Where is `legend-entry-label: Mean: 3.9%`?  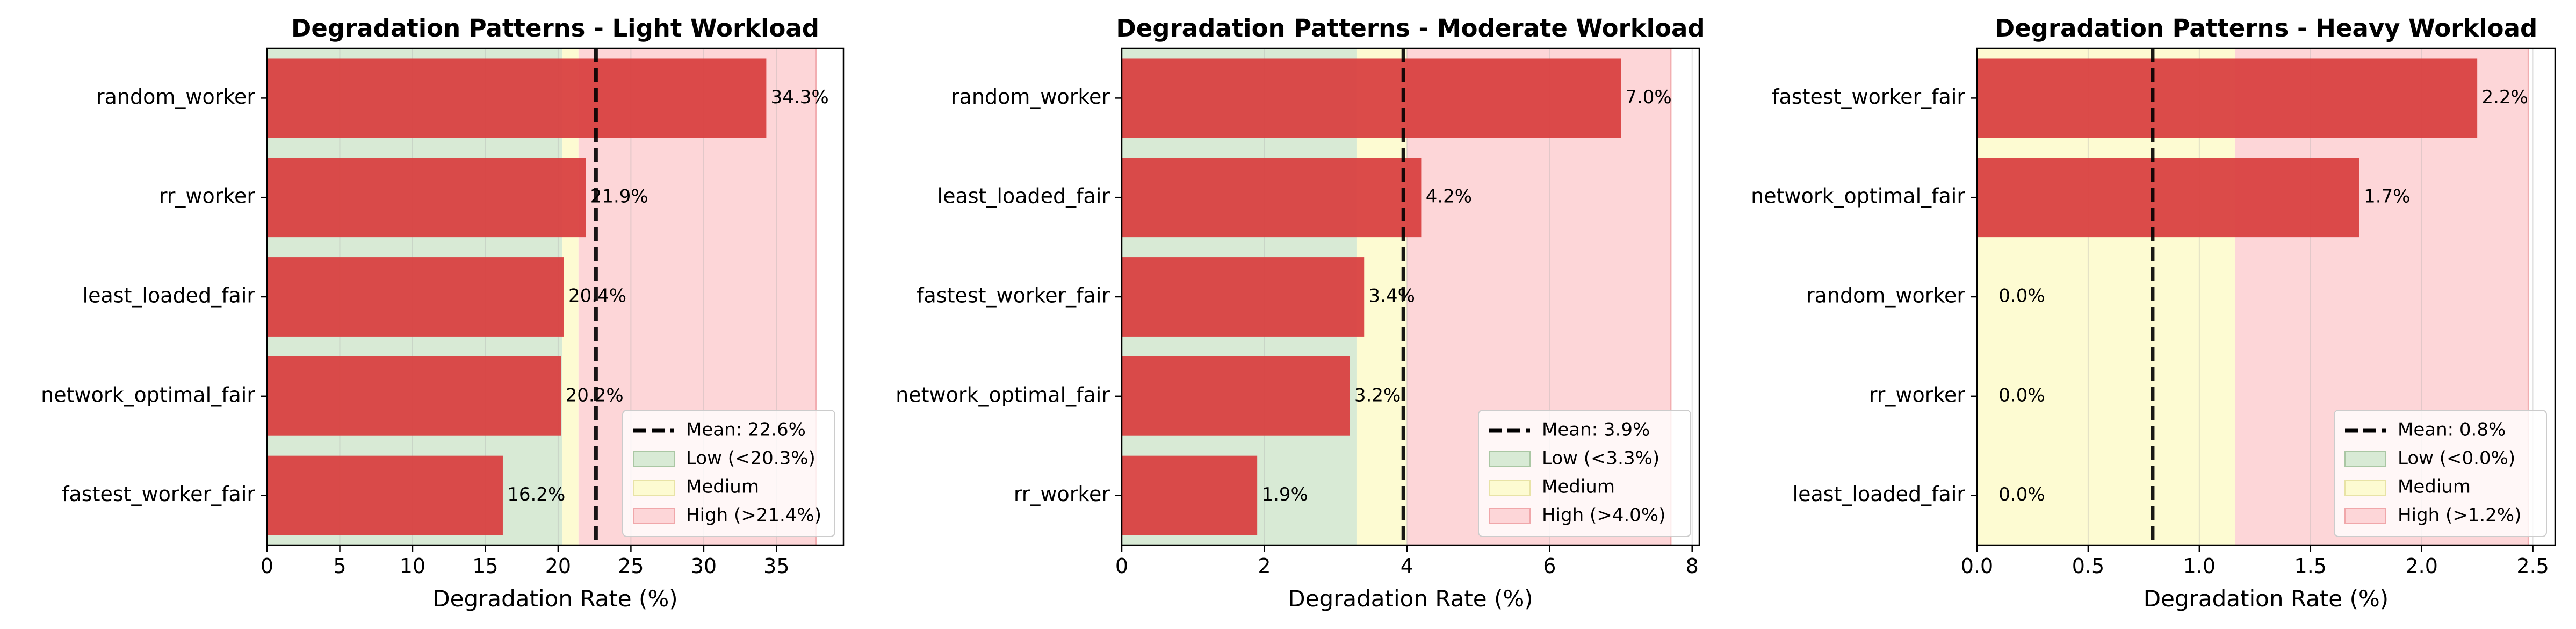
legend-entry-label: Mean: 3.9% is located at coordinates (1596, 430).